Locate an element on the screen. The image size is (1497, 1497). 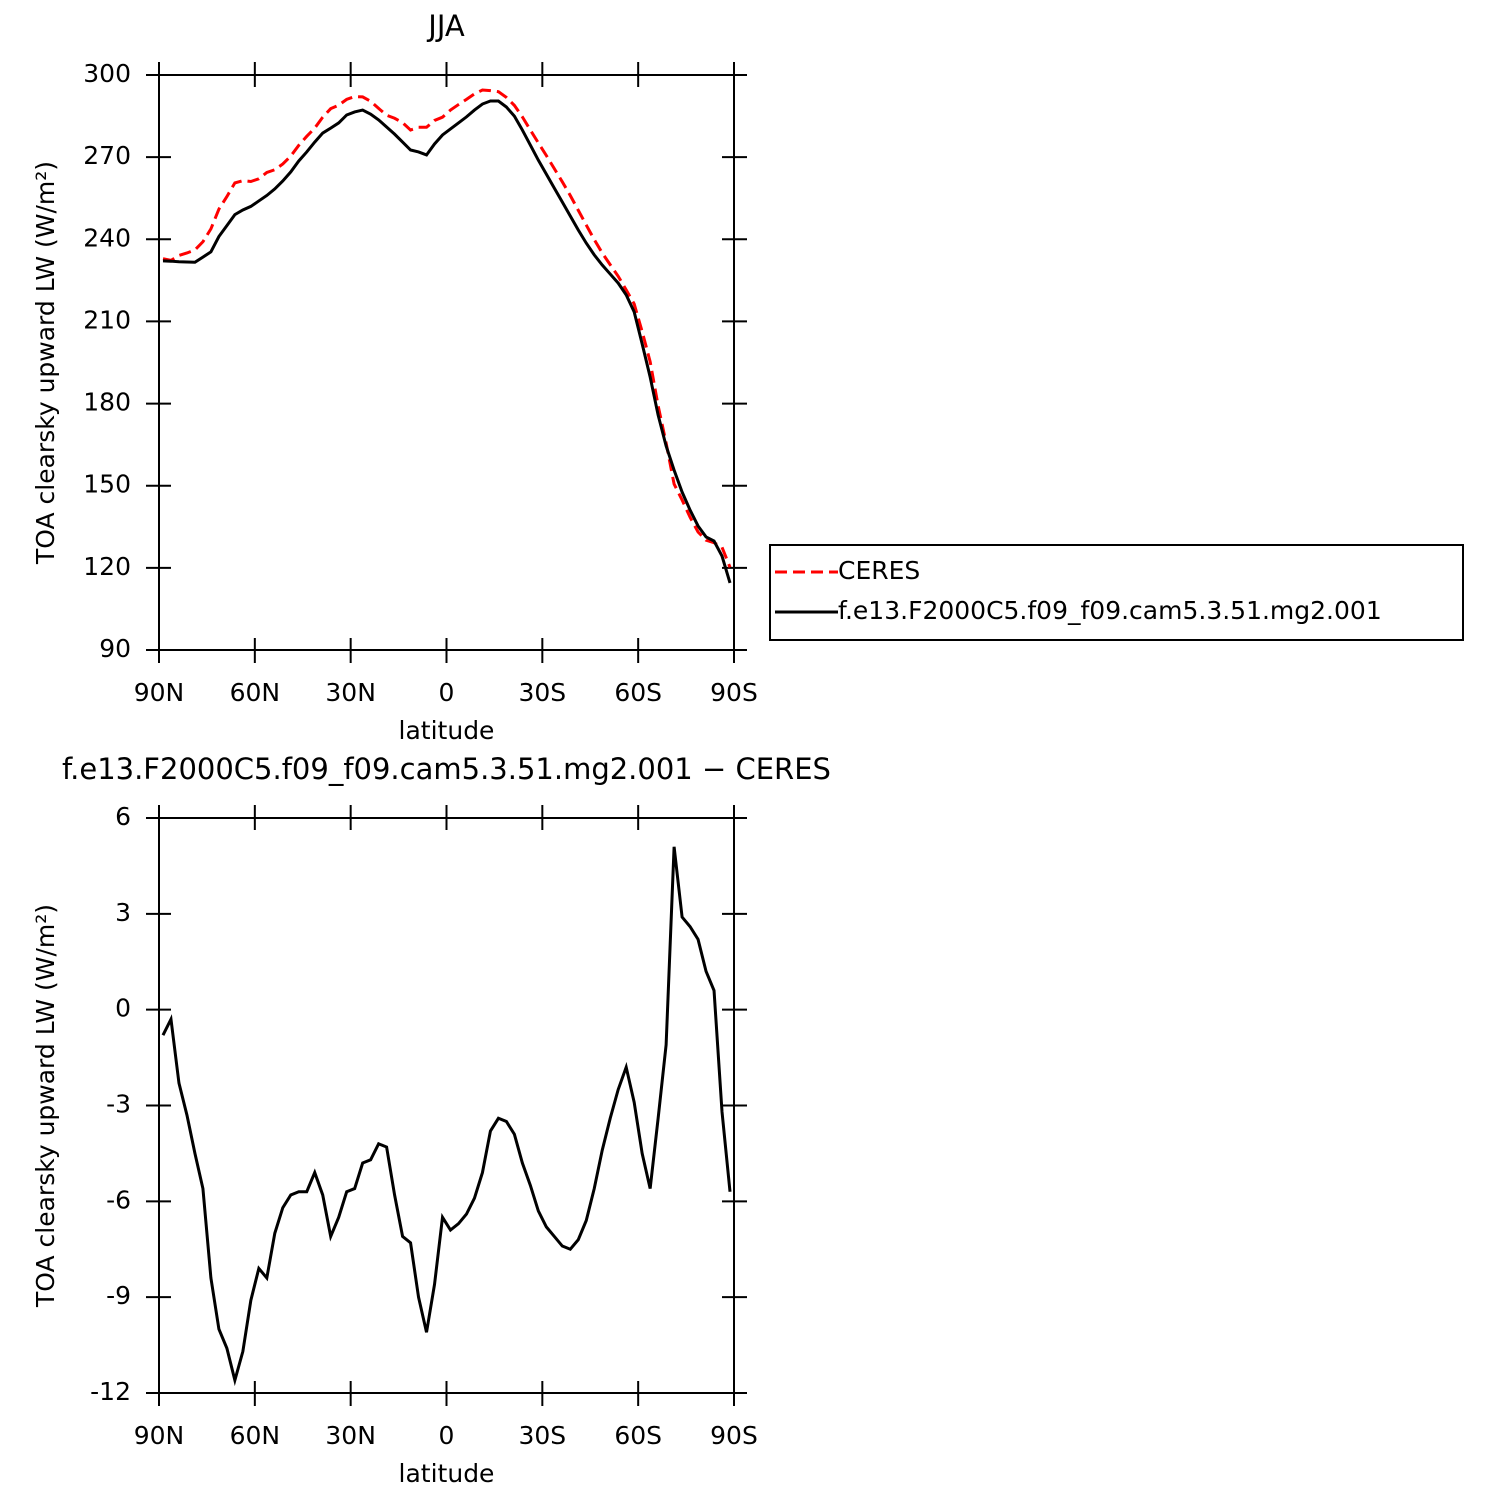
plot-frame is located at coordinates (446, 1105).